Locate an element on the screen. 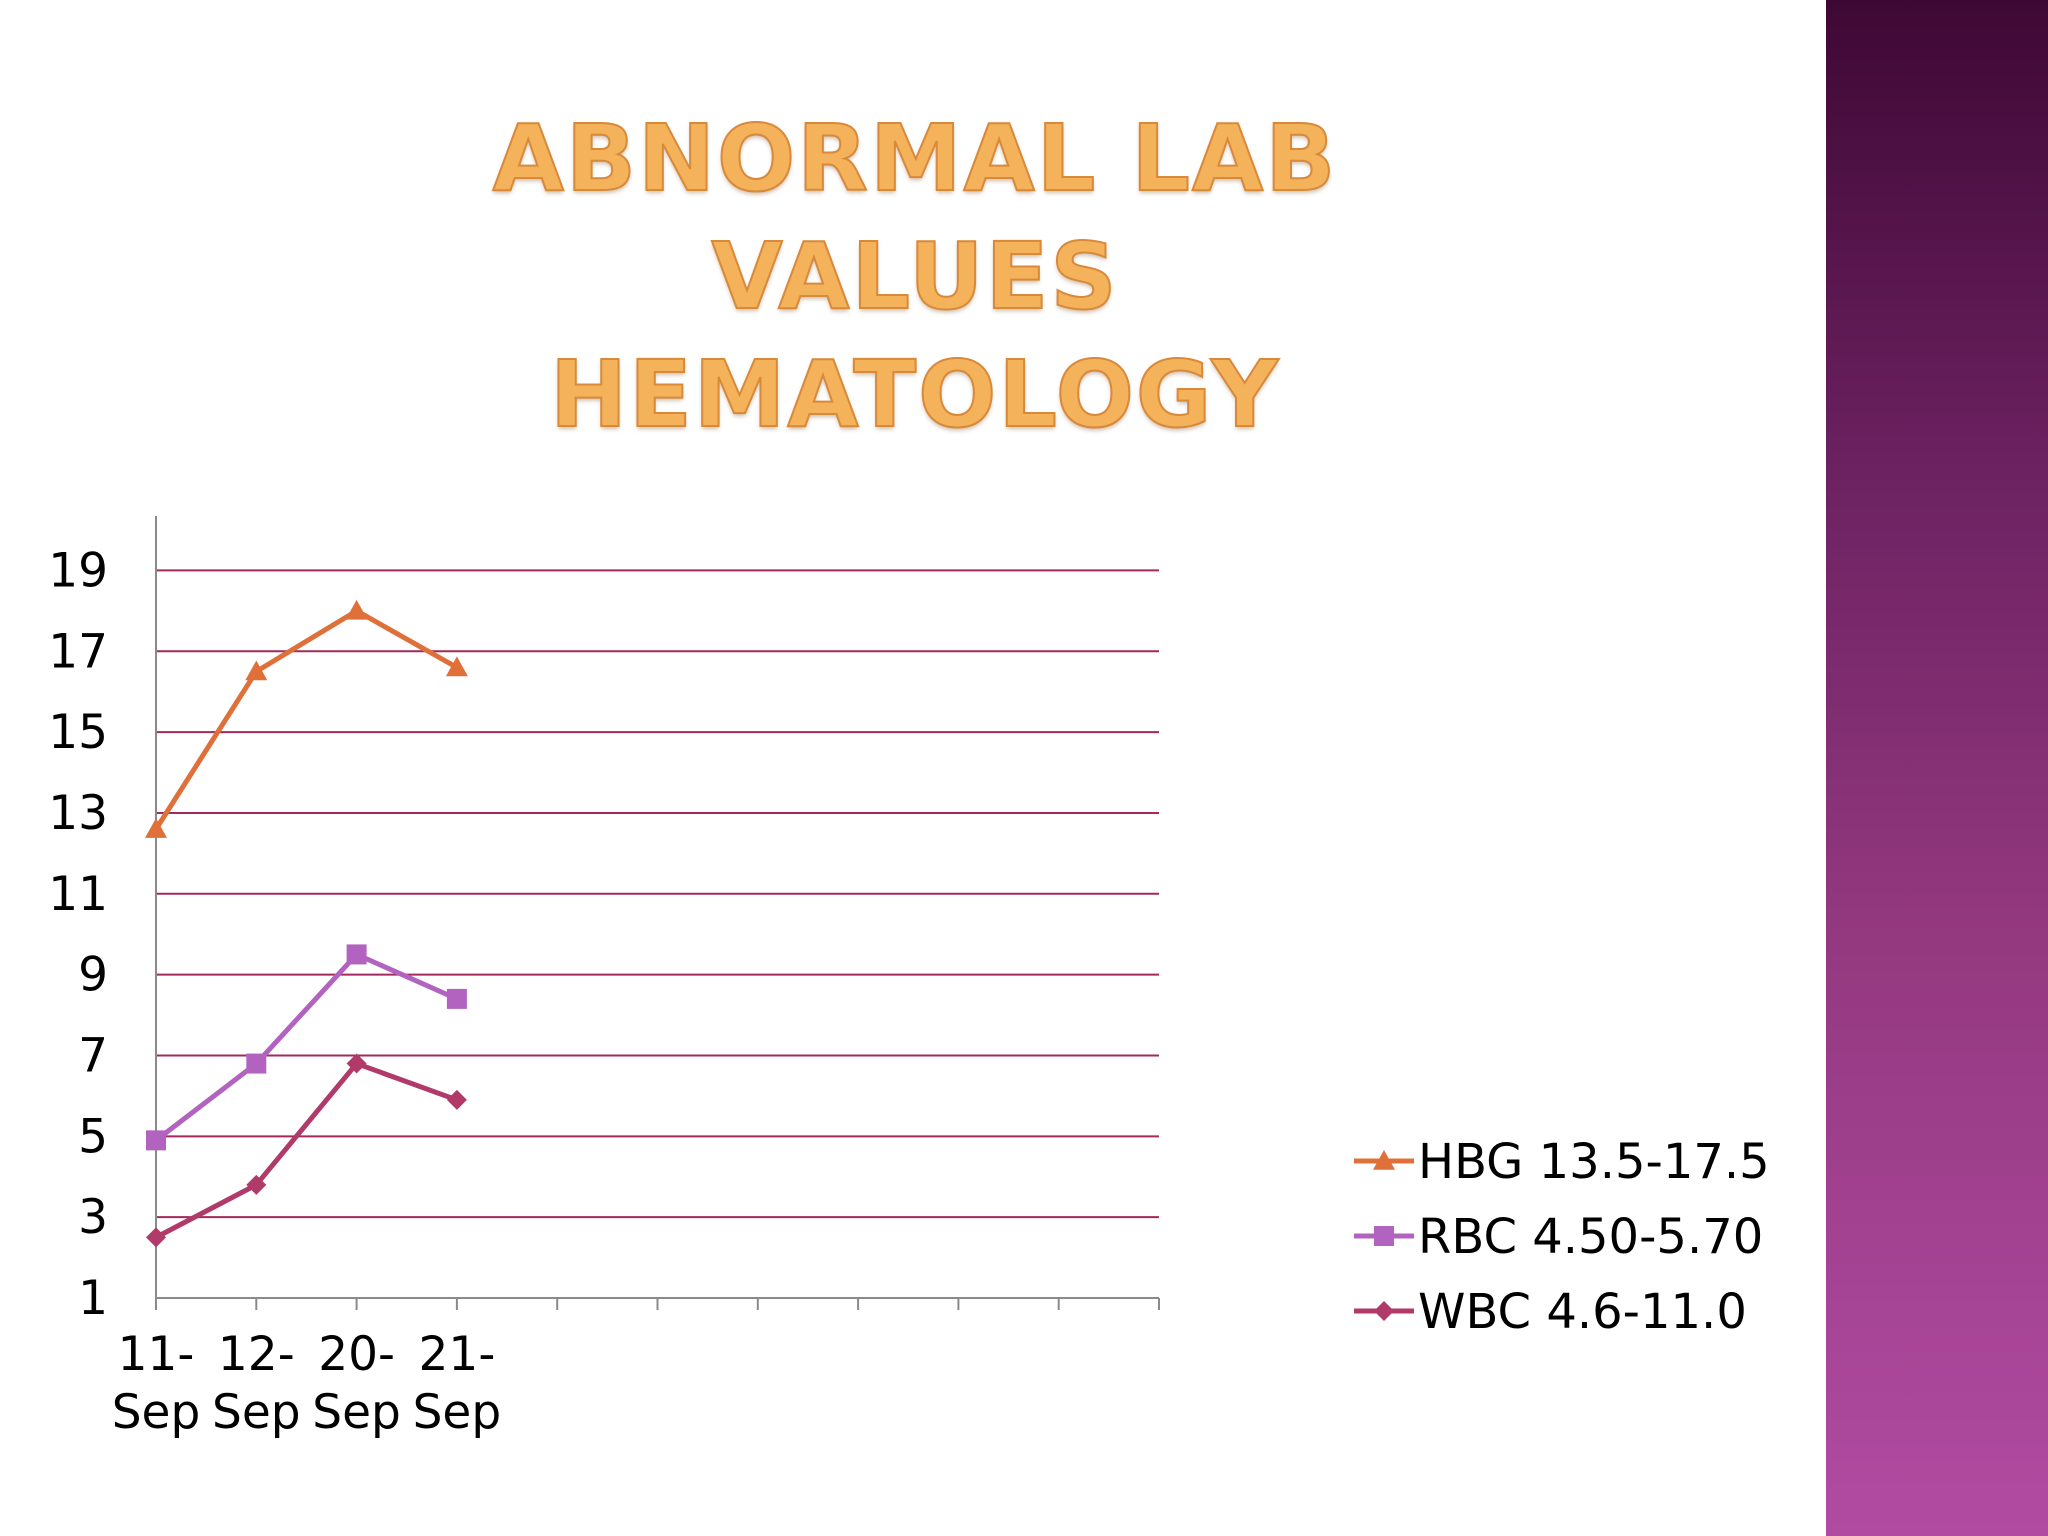  title-line-2: Hematology is located at coordinates (915, 394).